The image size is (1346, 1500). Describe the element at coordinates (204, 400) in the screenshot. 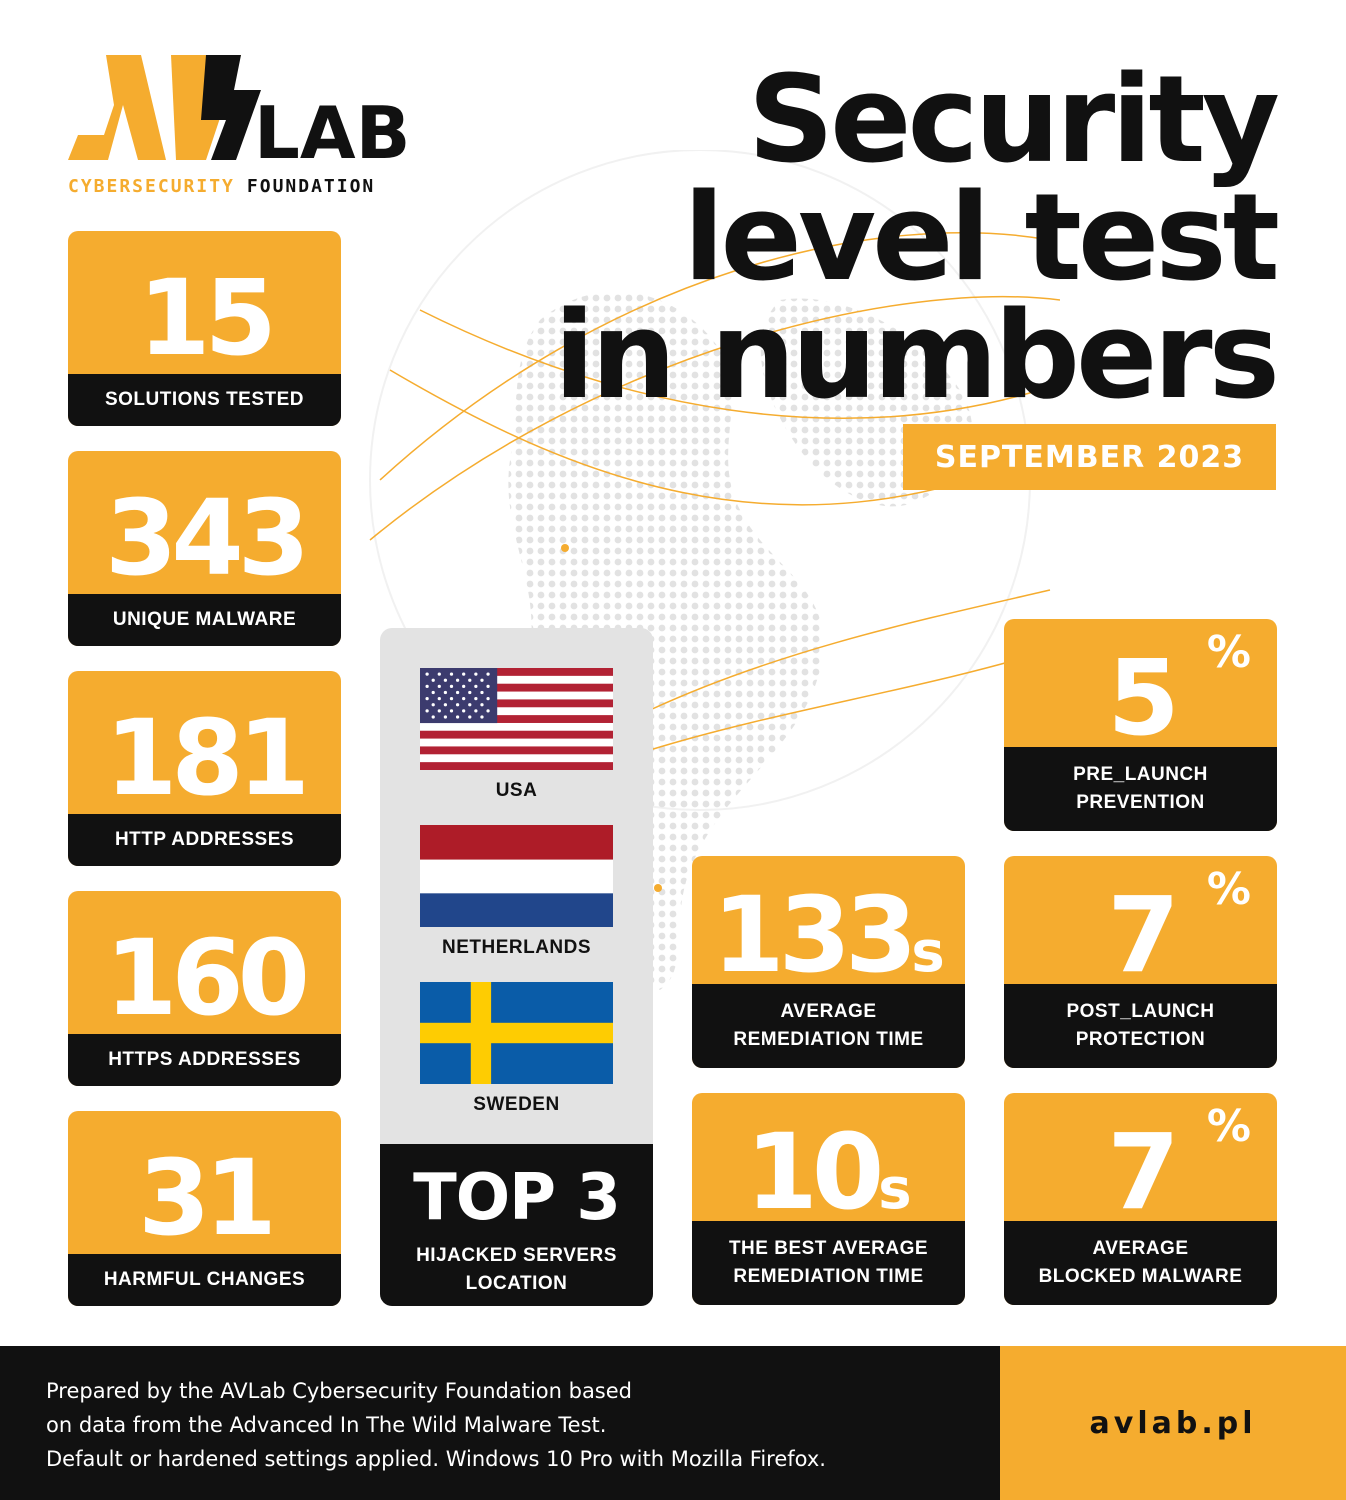

I see `stat-label: SOLUTIONS TESTED` at that location.